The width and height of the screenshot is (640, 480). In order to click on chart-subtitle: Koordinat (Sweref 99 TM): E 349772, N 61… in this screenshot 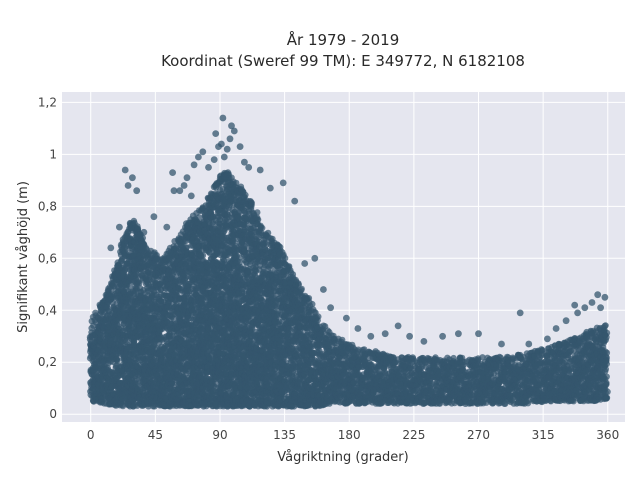, I will do `click(343, 61)`.